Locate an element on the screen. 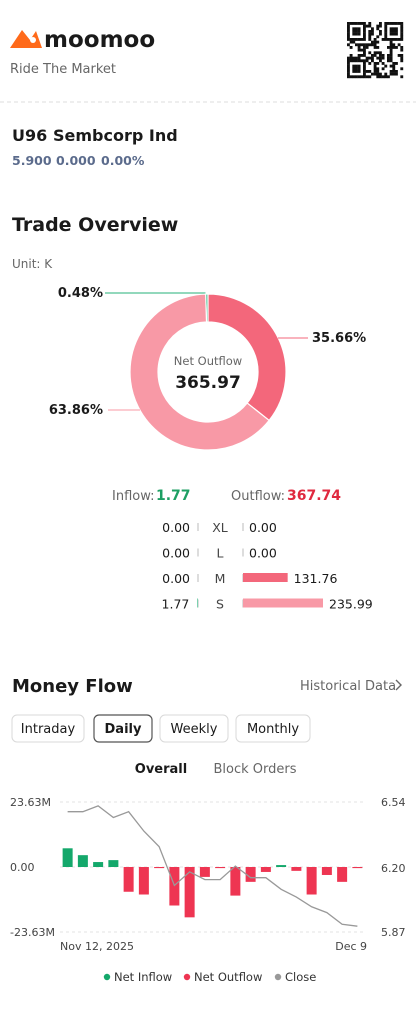 This screenshot has height=1024, width=416. y-tick-label: 23.63M is located at coordinates (30, 802).